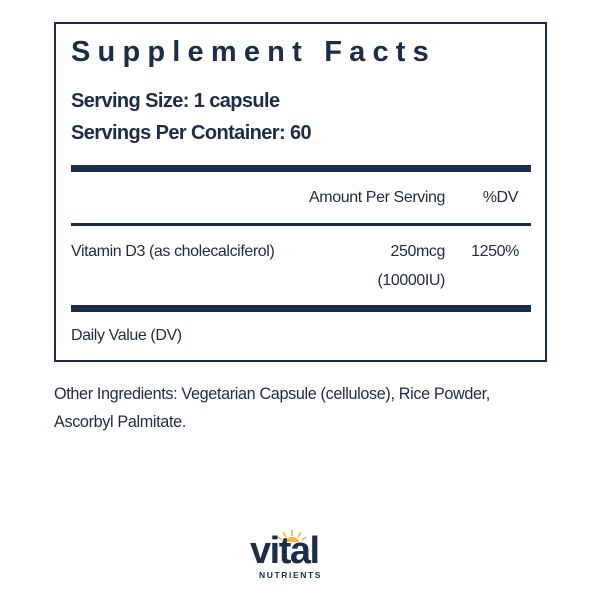 The height and width of the screenshot is (600, 600). What do you see at coordinates (301, 224) in the screenshot?
I see `thin-divider` at bounding box center [301, 224].